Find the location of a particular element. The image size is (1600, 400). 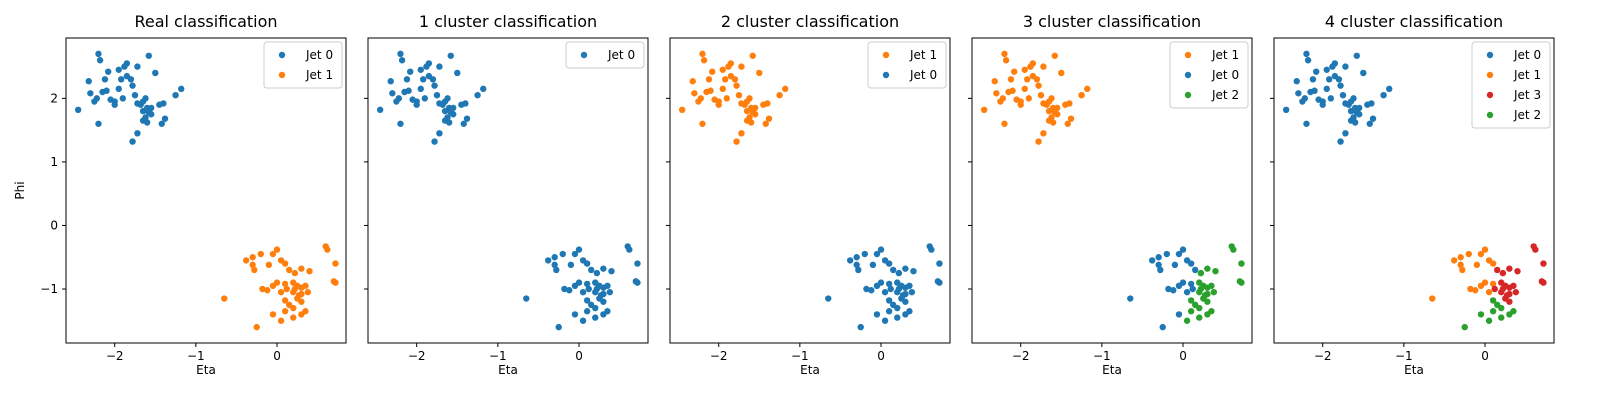

x-tick-label: −1 is located at coordinates (800, 356).